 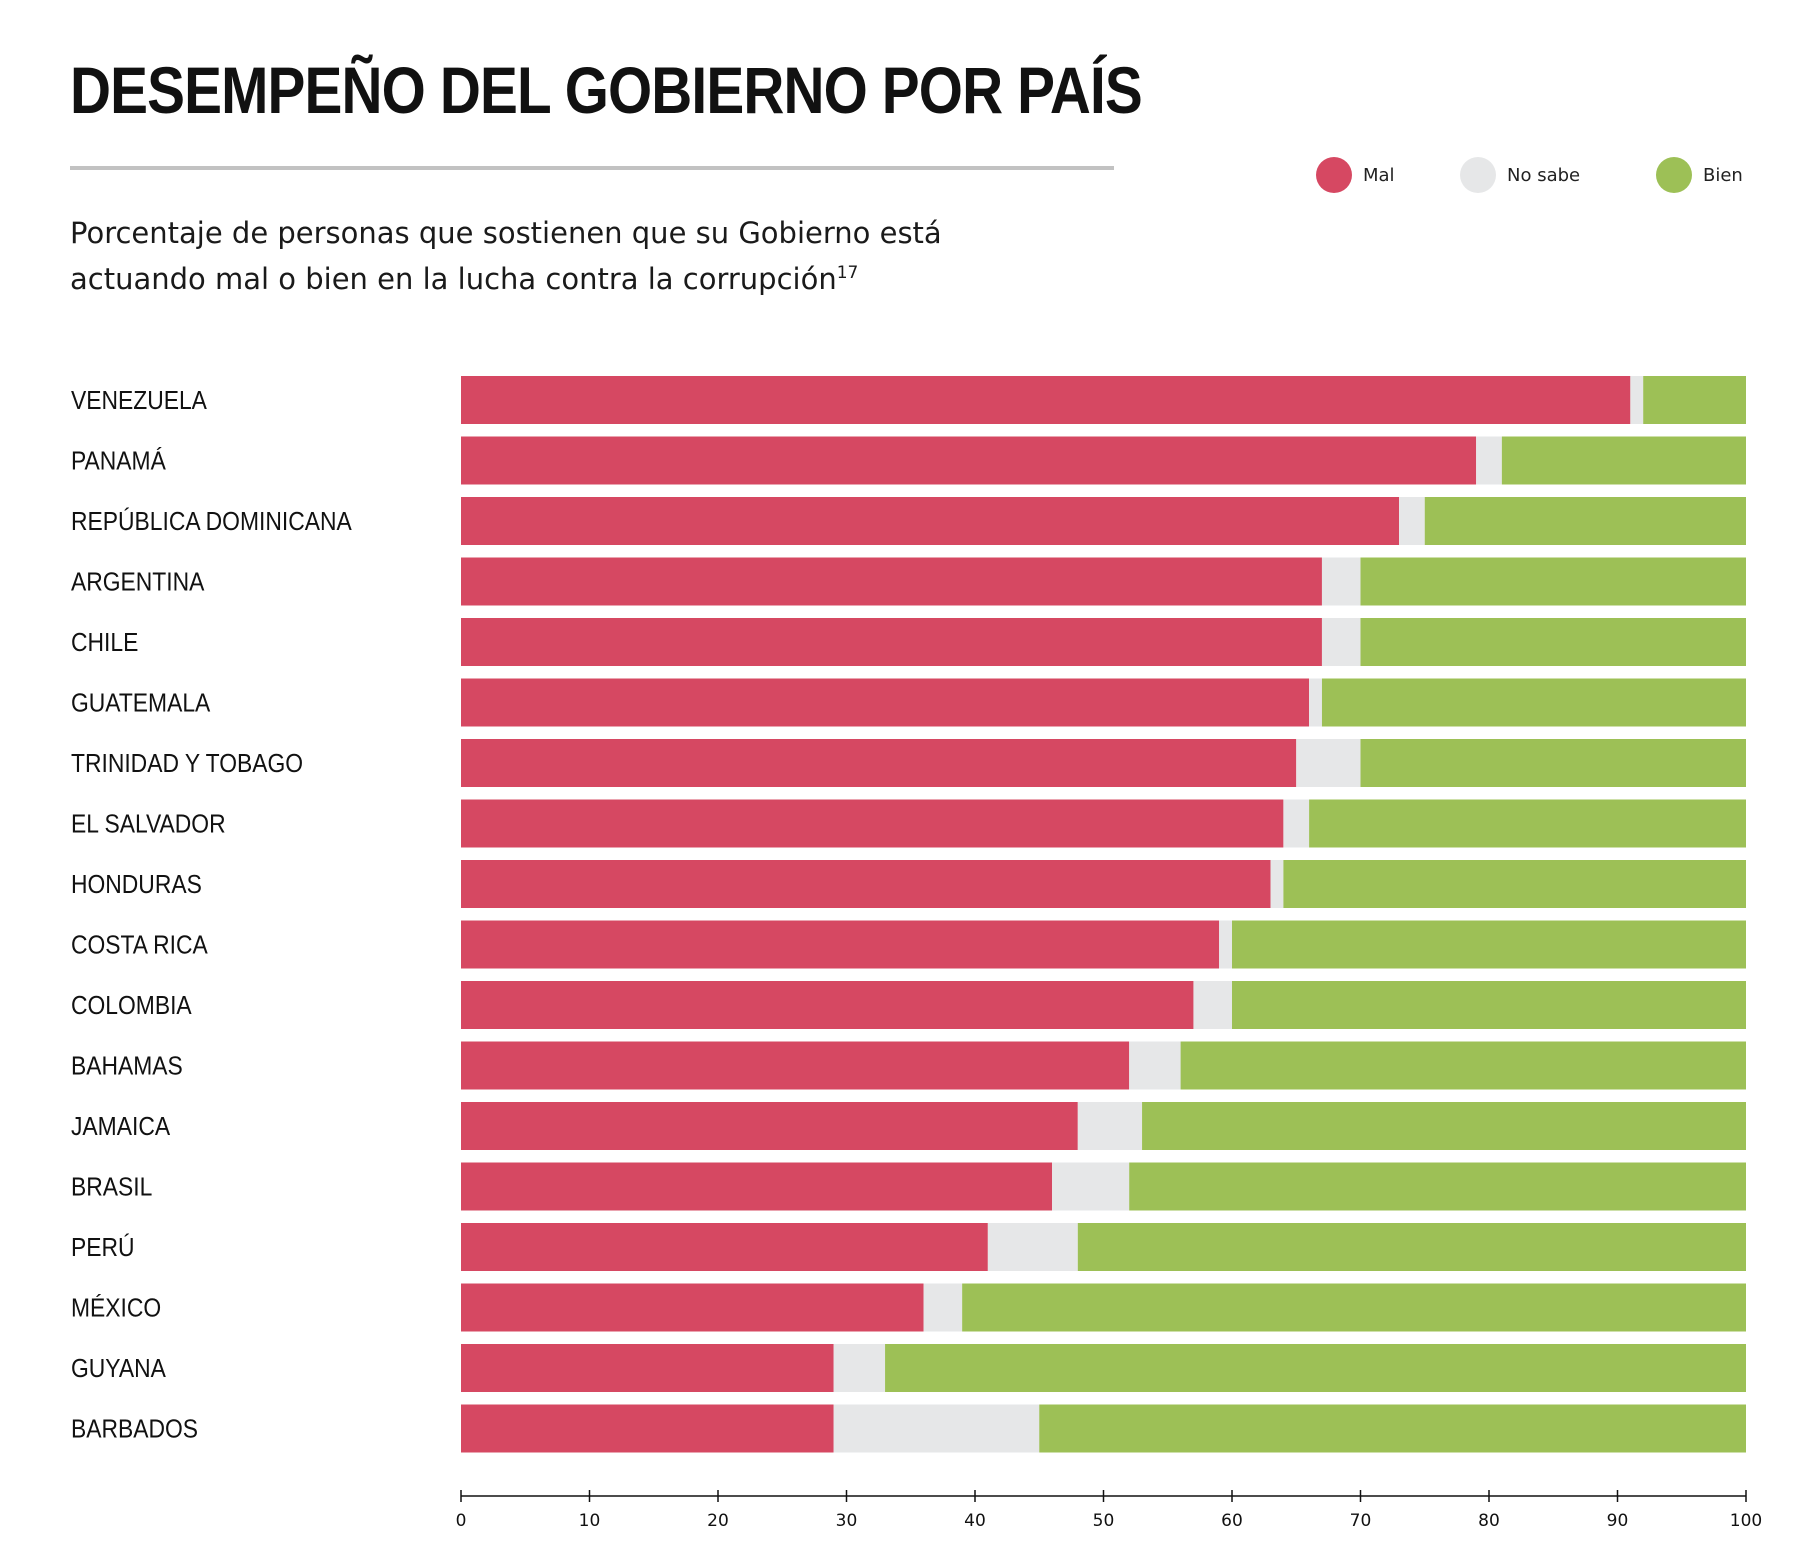 I want to click on x-tick-label-70: 70, so click(x=1361, y=1521).